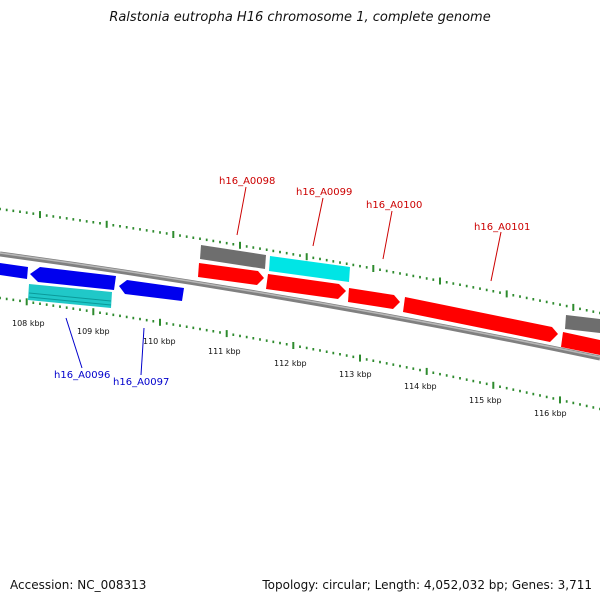  I want to click on ruler-label: 108 kbp, so click(28, 323).